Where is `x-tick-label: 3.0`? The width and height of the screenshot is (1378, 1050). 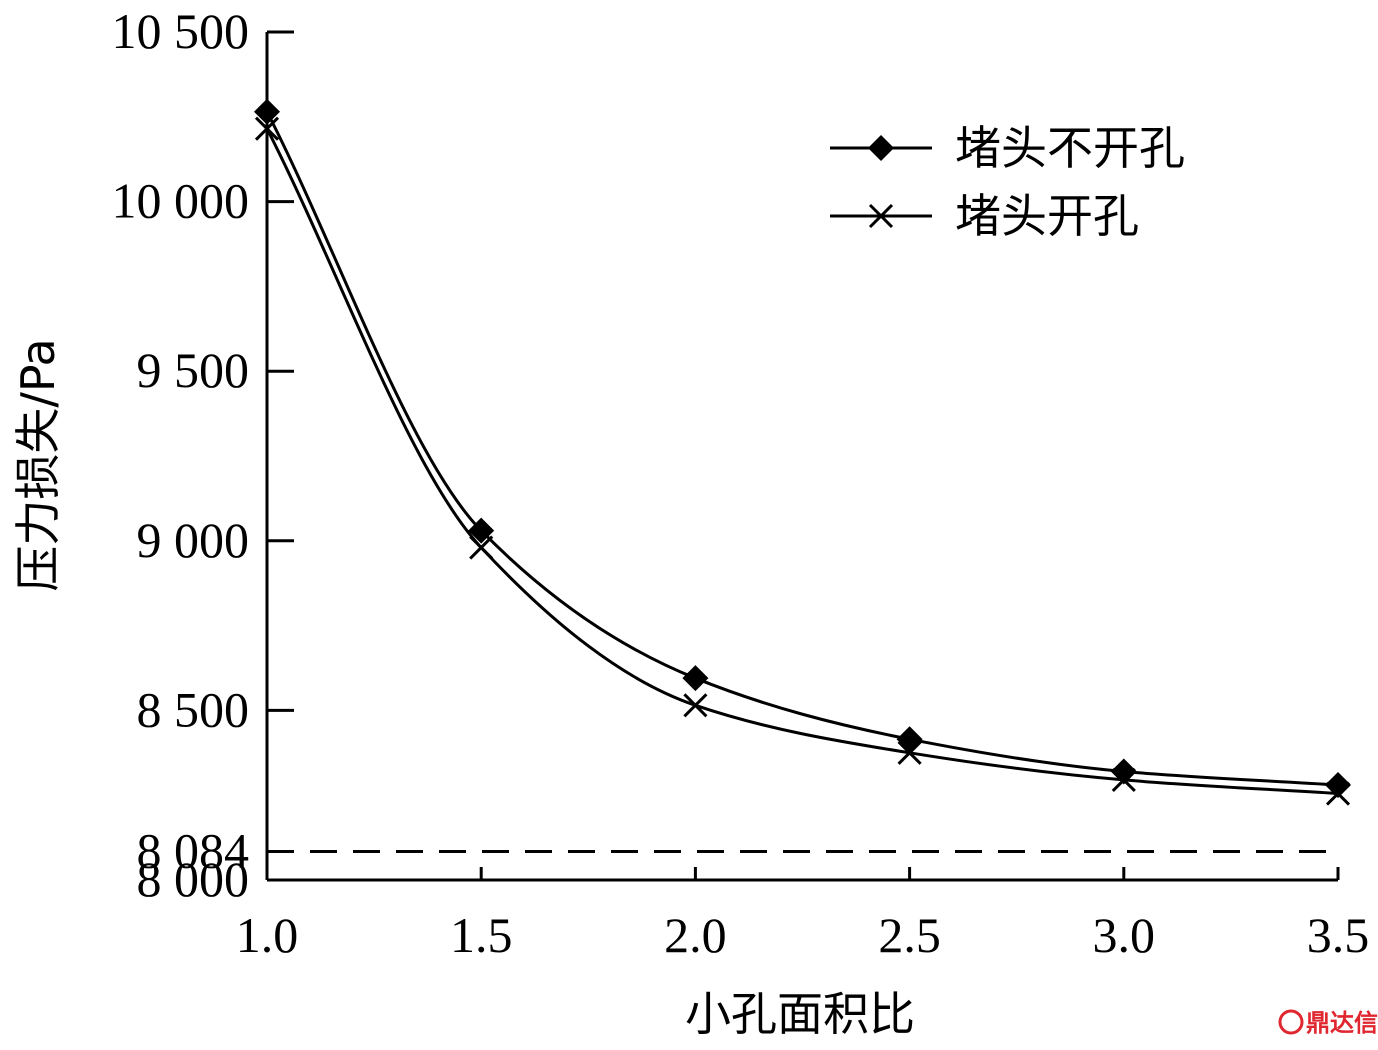
x-tick-label: 3.0 is located at coordinates (1124, 935).